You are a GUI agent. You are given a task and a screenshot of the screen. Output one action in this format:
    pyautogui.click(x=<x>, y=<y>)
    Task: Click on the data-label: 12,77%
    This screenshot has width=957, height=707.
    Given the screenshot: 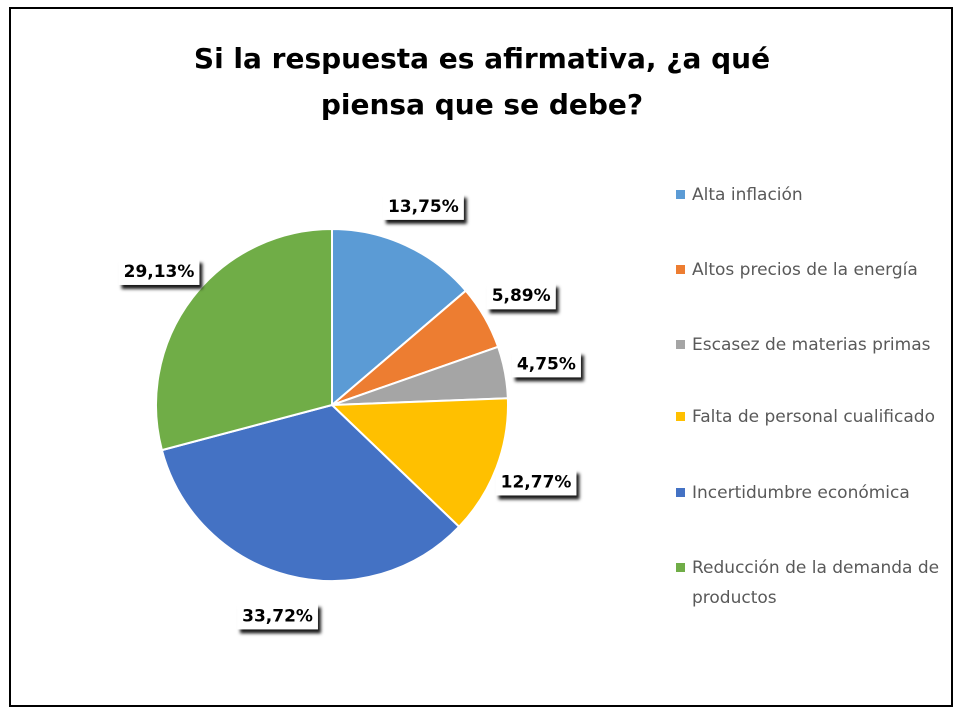 What is the action you would take?
    pyautogui.click(x=536, y=482)
    